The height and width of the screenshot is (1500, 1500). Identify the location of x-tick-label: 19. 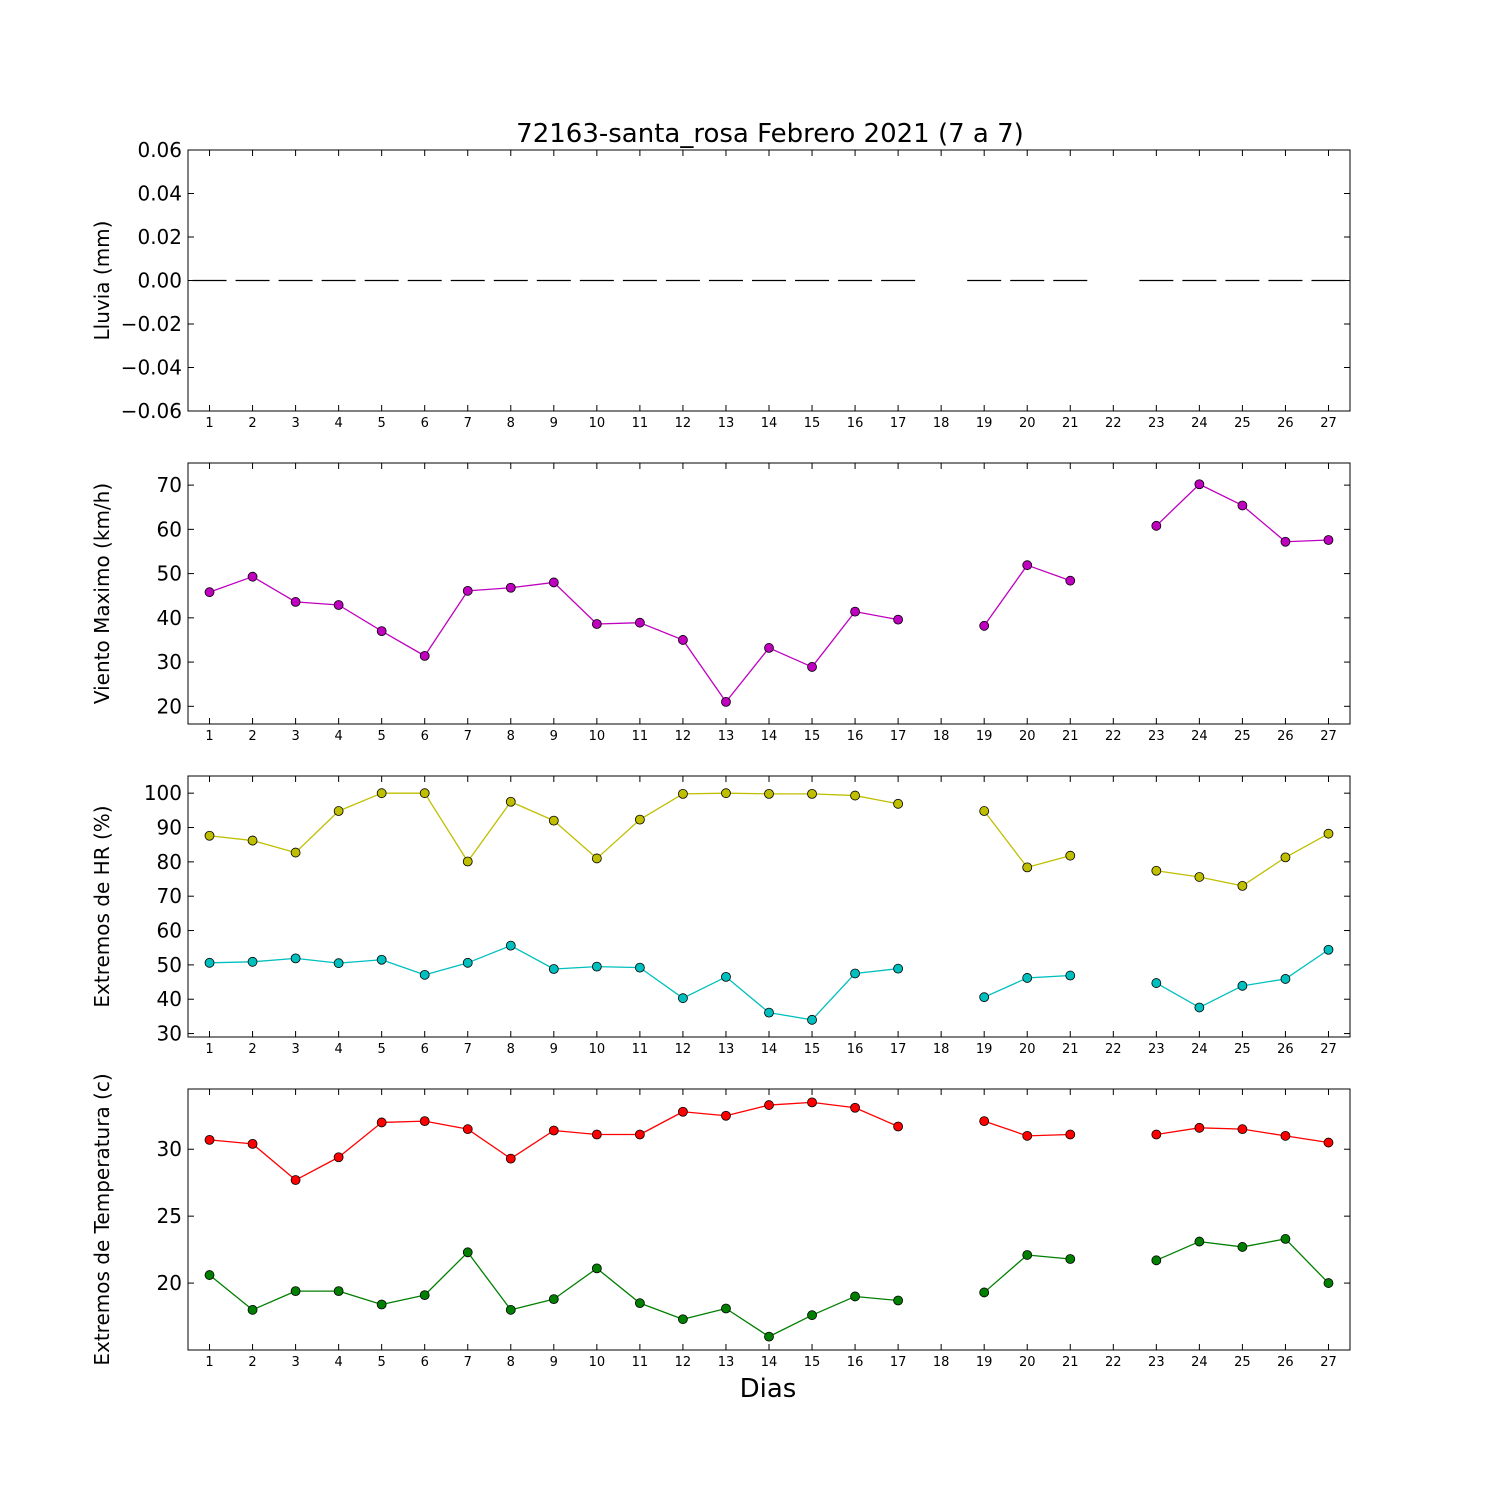
(984, 1362).